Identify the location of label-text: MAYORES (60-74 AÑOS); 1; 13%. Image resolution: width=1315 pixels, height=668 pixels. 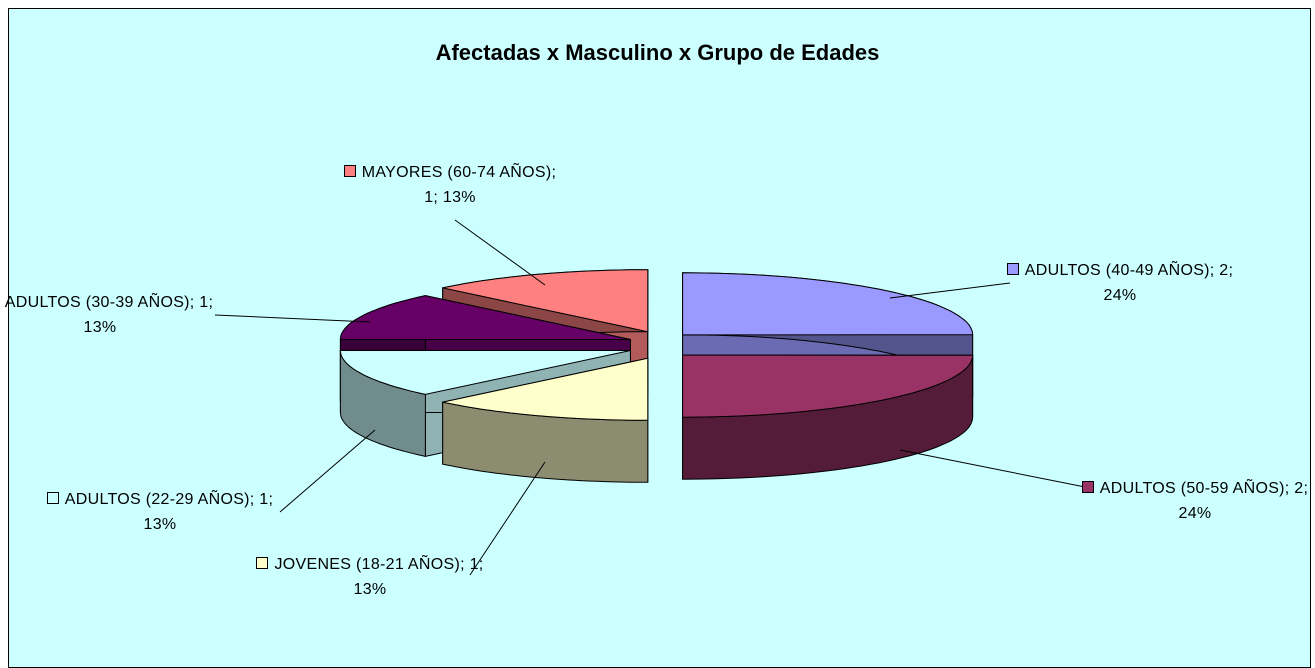
(459, 185).